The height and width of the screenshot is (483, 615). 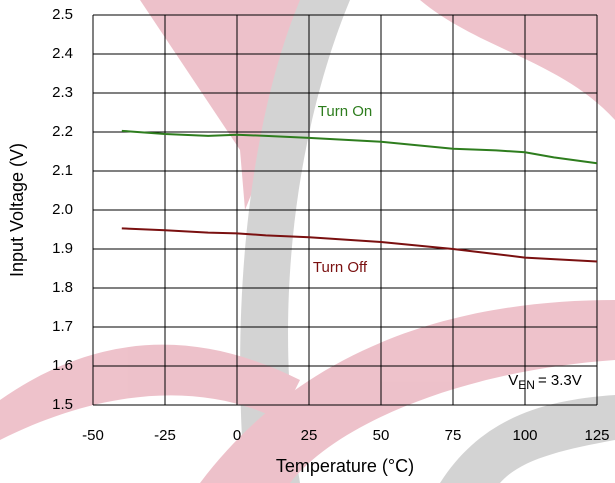 I want to click on x-tick-label: -25, so click(x=165, y=435).